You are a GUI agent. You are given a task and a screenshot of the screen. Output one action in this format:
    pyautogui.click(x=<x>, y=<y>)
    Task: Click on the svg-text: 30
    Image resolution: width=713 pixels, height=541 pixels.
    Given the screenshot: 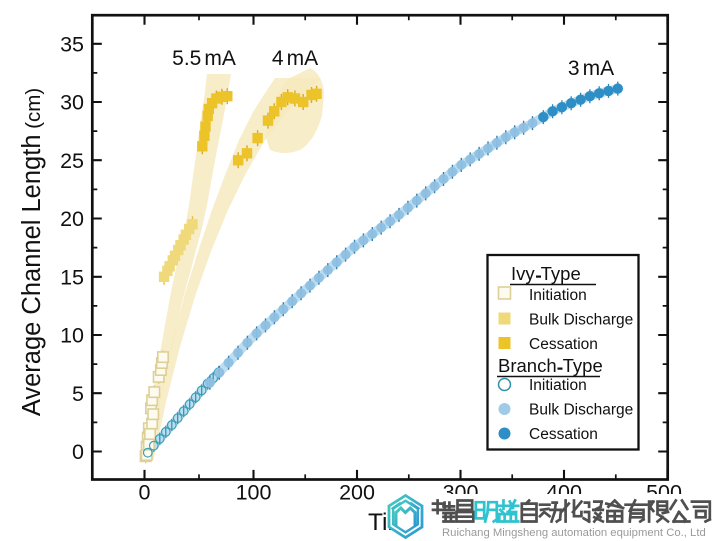 What is the action you would take?
    pyautogui.click(x=72, y=103)
    